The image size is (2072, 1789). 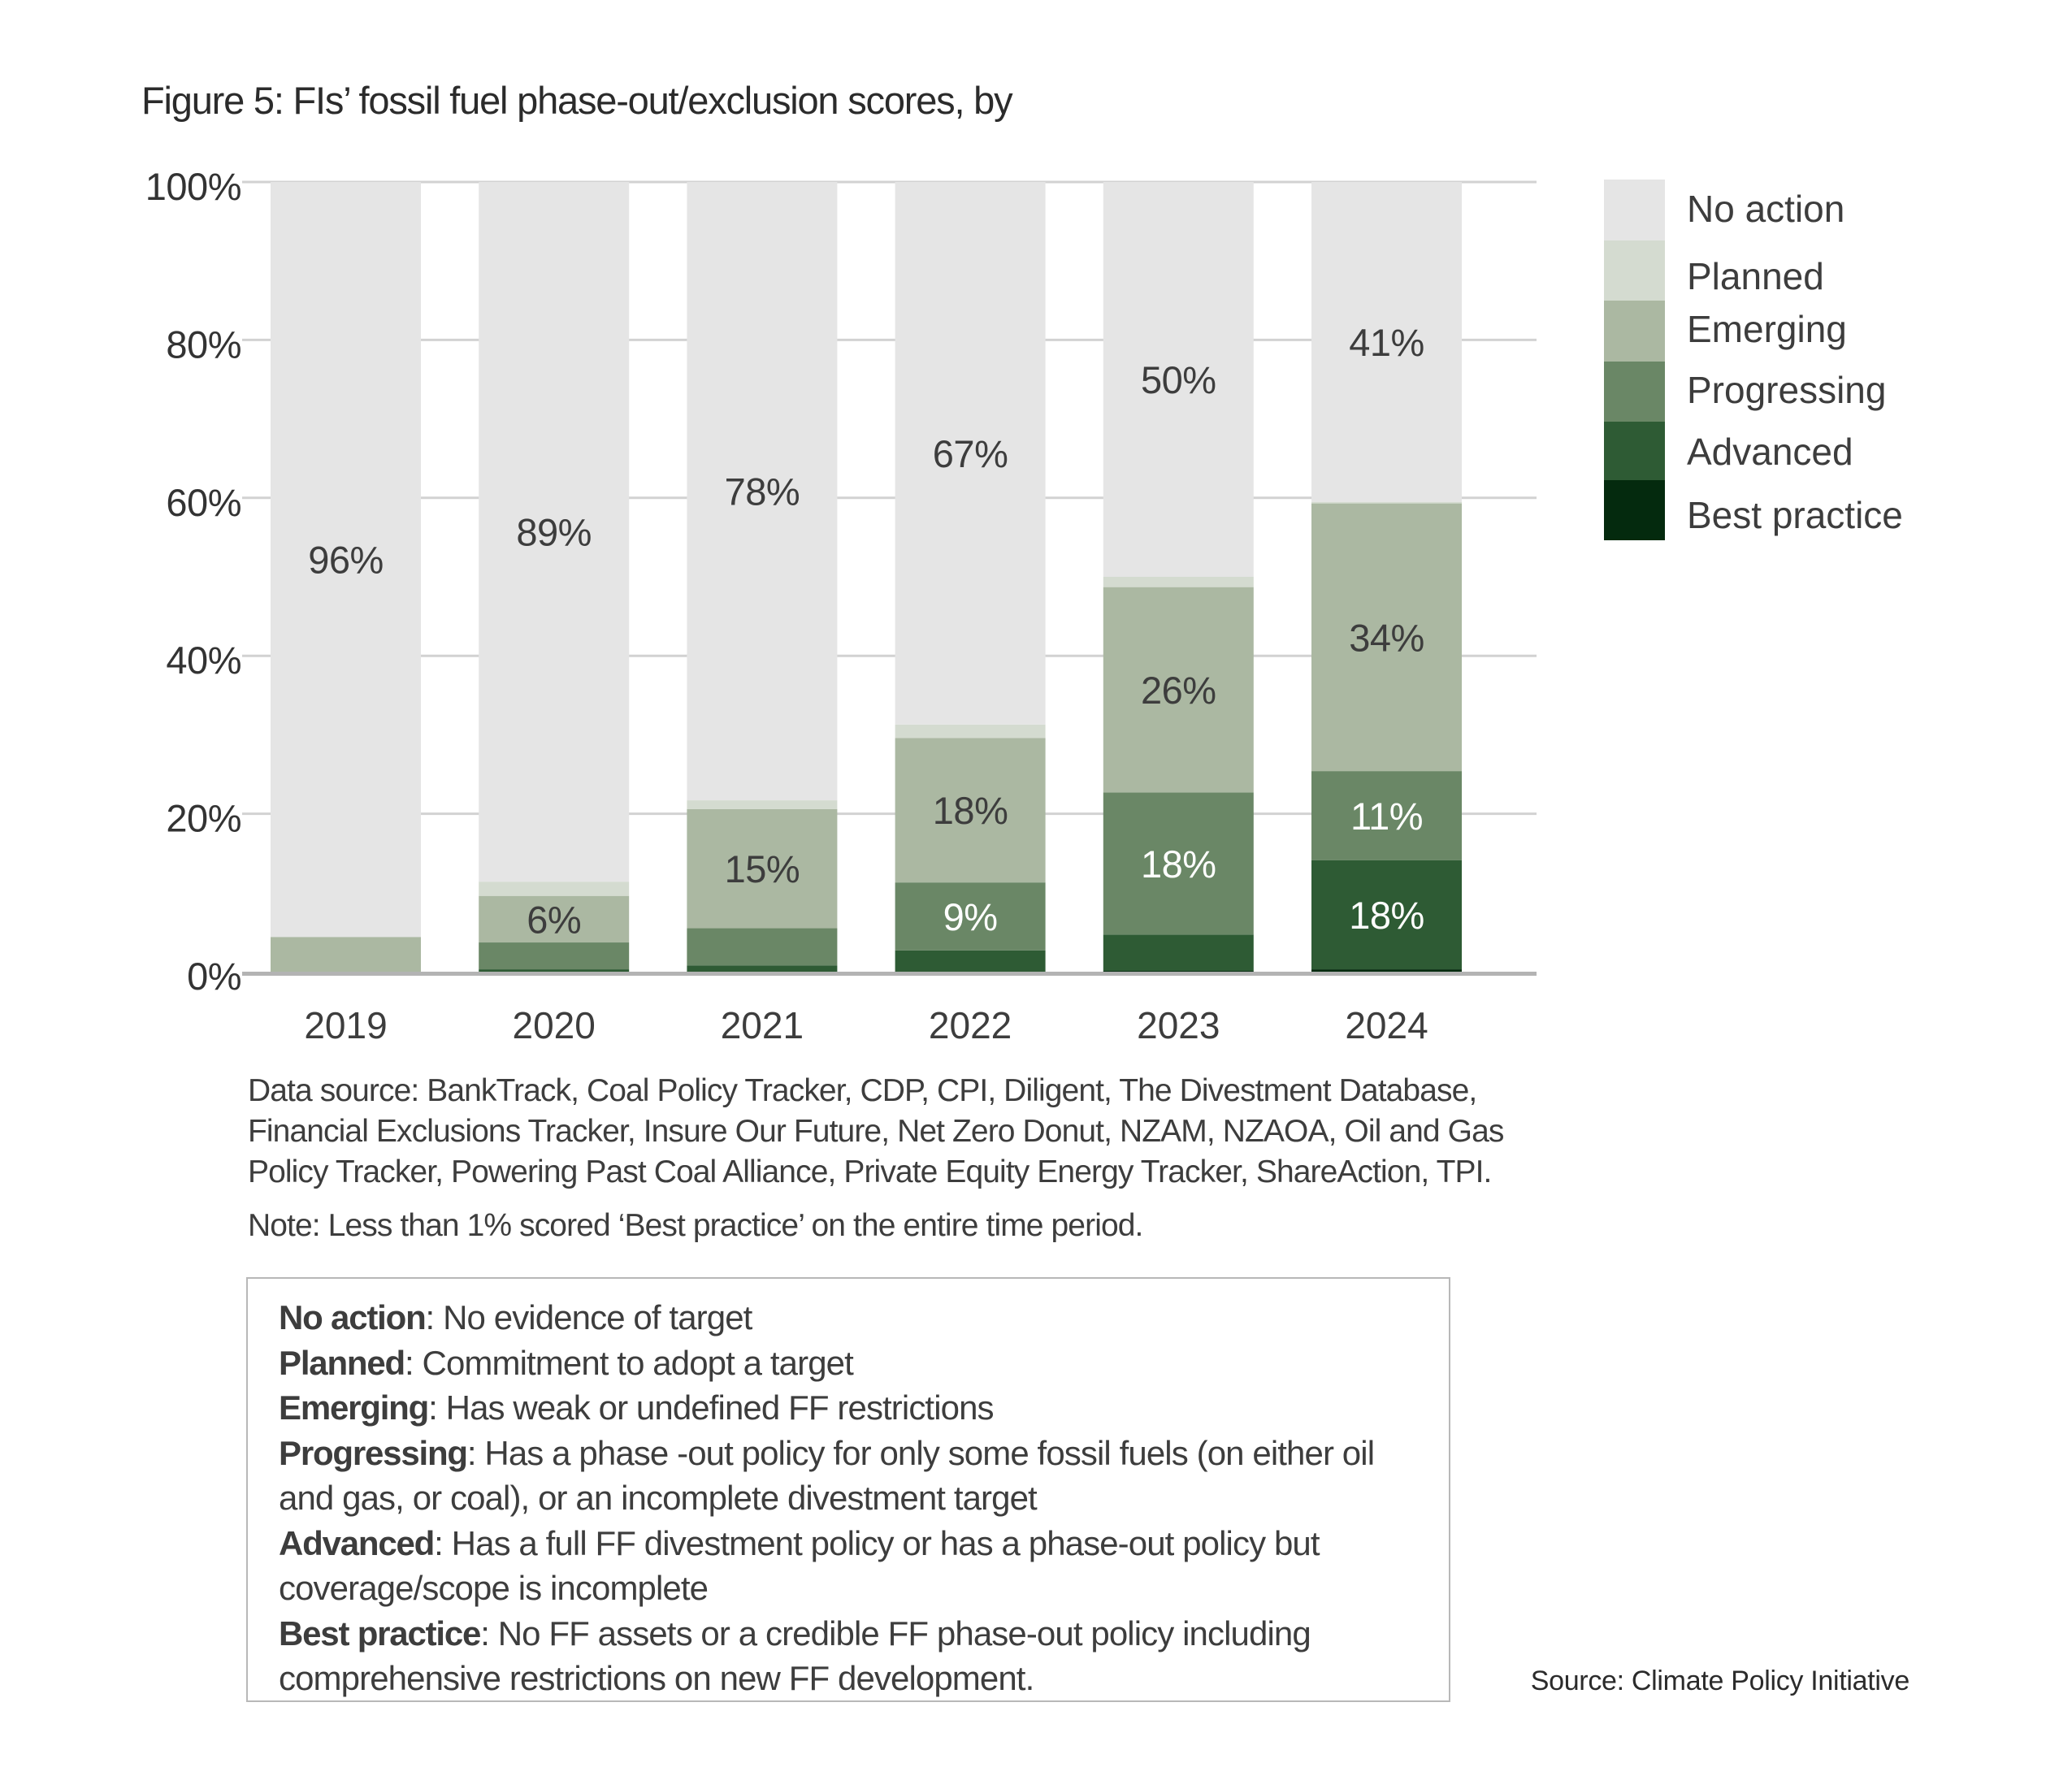 I want to click on definition-term: Advanced, so click(x=357, y=1542).